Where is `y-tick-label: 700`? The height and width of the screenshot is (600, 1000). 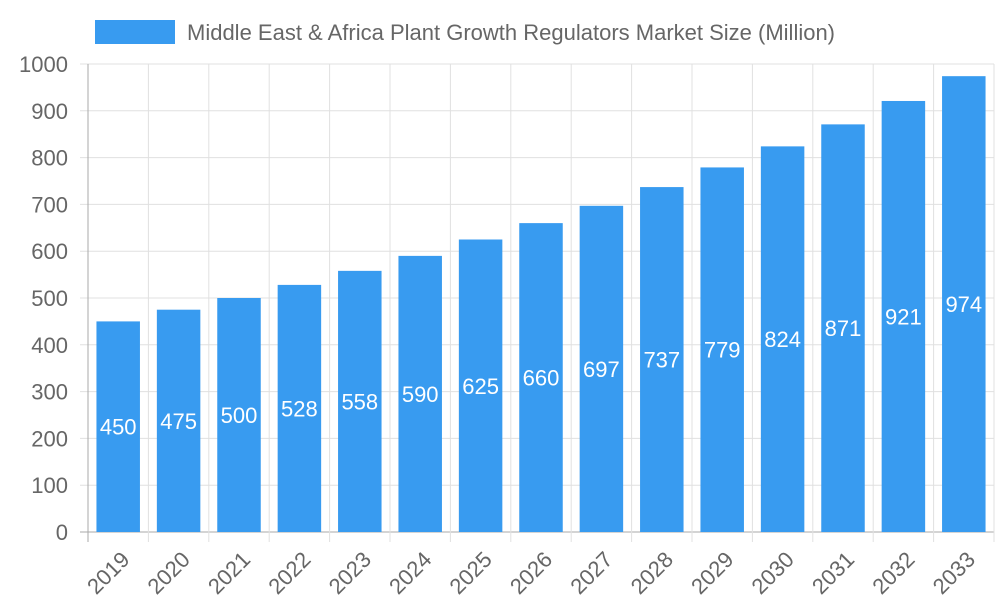 y-tick-label: 700 is located at coordinates (49, 204).